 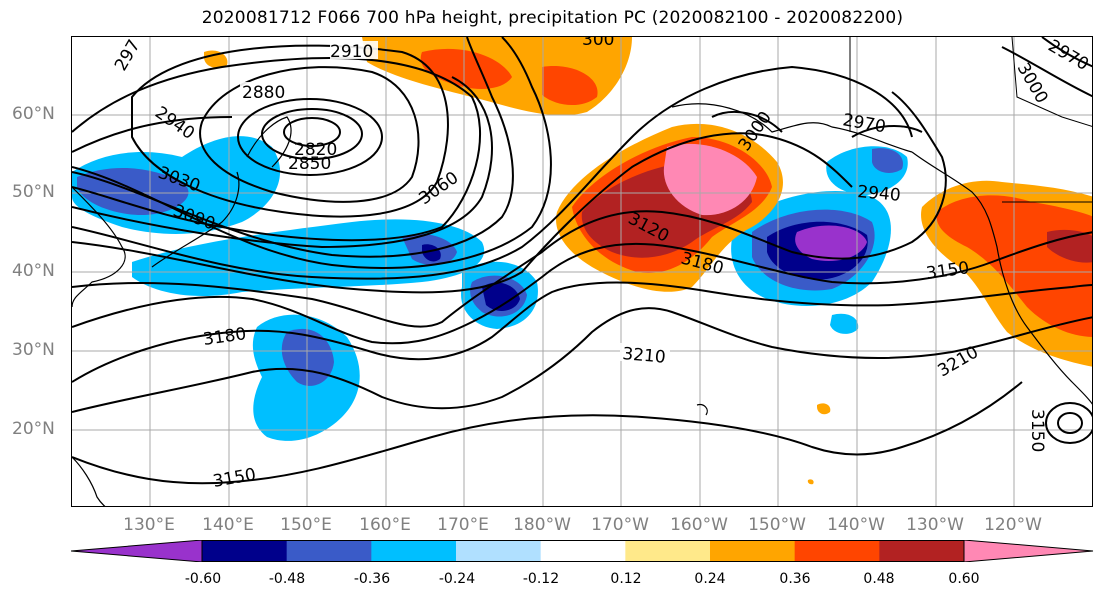 What do you see at coordinates (710, 579) in the screenshot?
I see `colorbar-tick-024: 0.24` at bounding box center [710, 579].